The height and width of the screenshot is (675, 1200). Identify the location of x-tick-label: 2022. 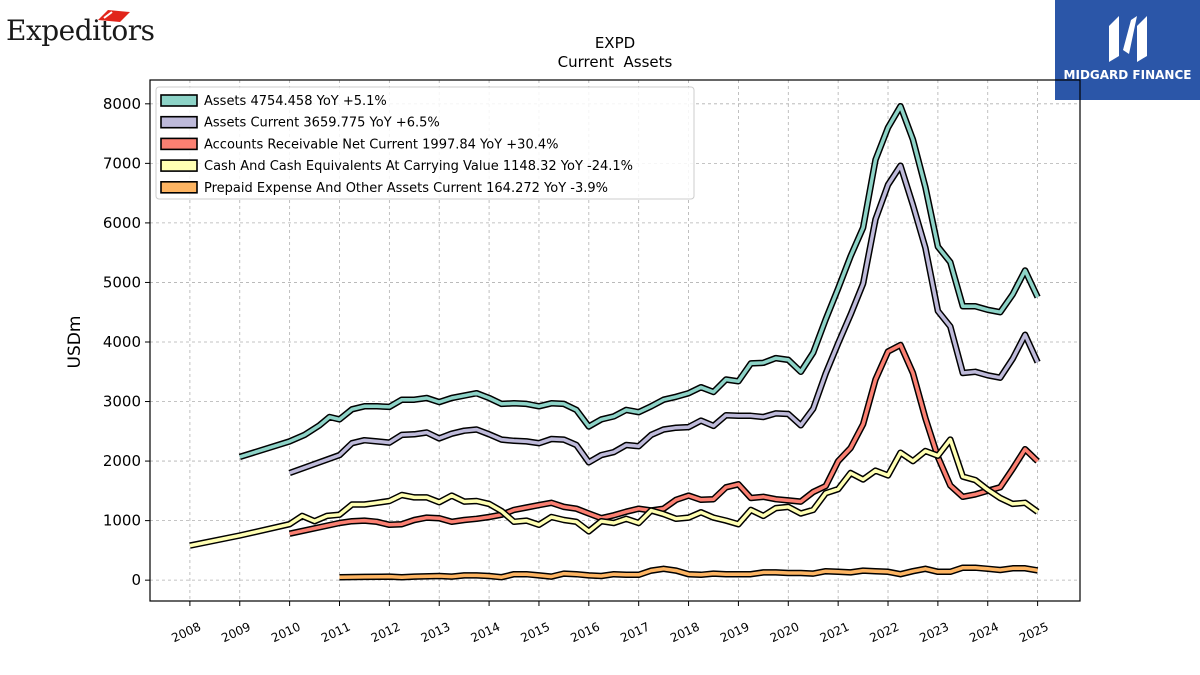
(885, 633).